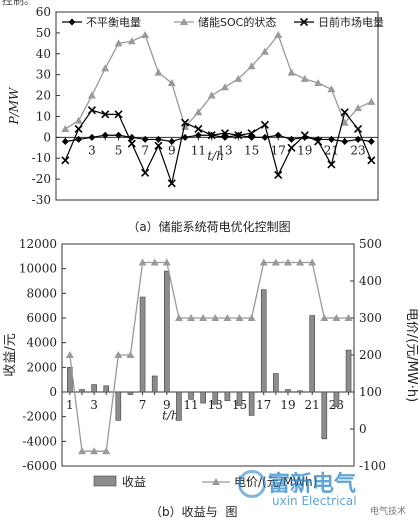  I want to click on legend-label-a: 储能SOC的状态, so click(237, 22).